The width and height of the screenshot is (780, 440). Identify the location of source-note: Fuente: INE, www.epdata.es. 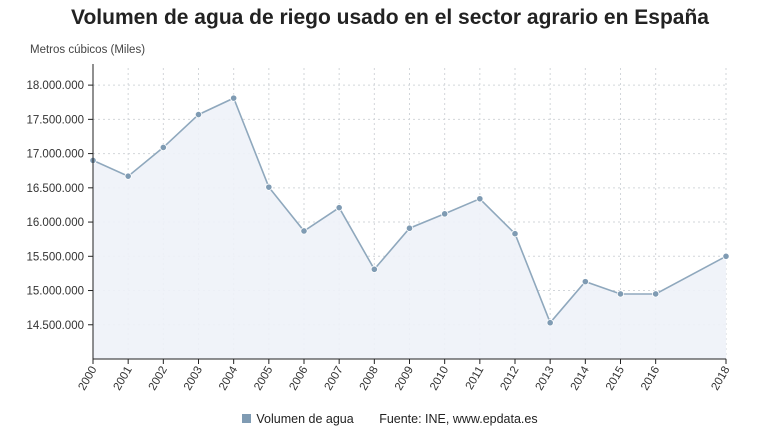
(458, 419).